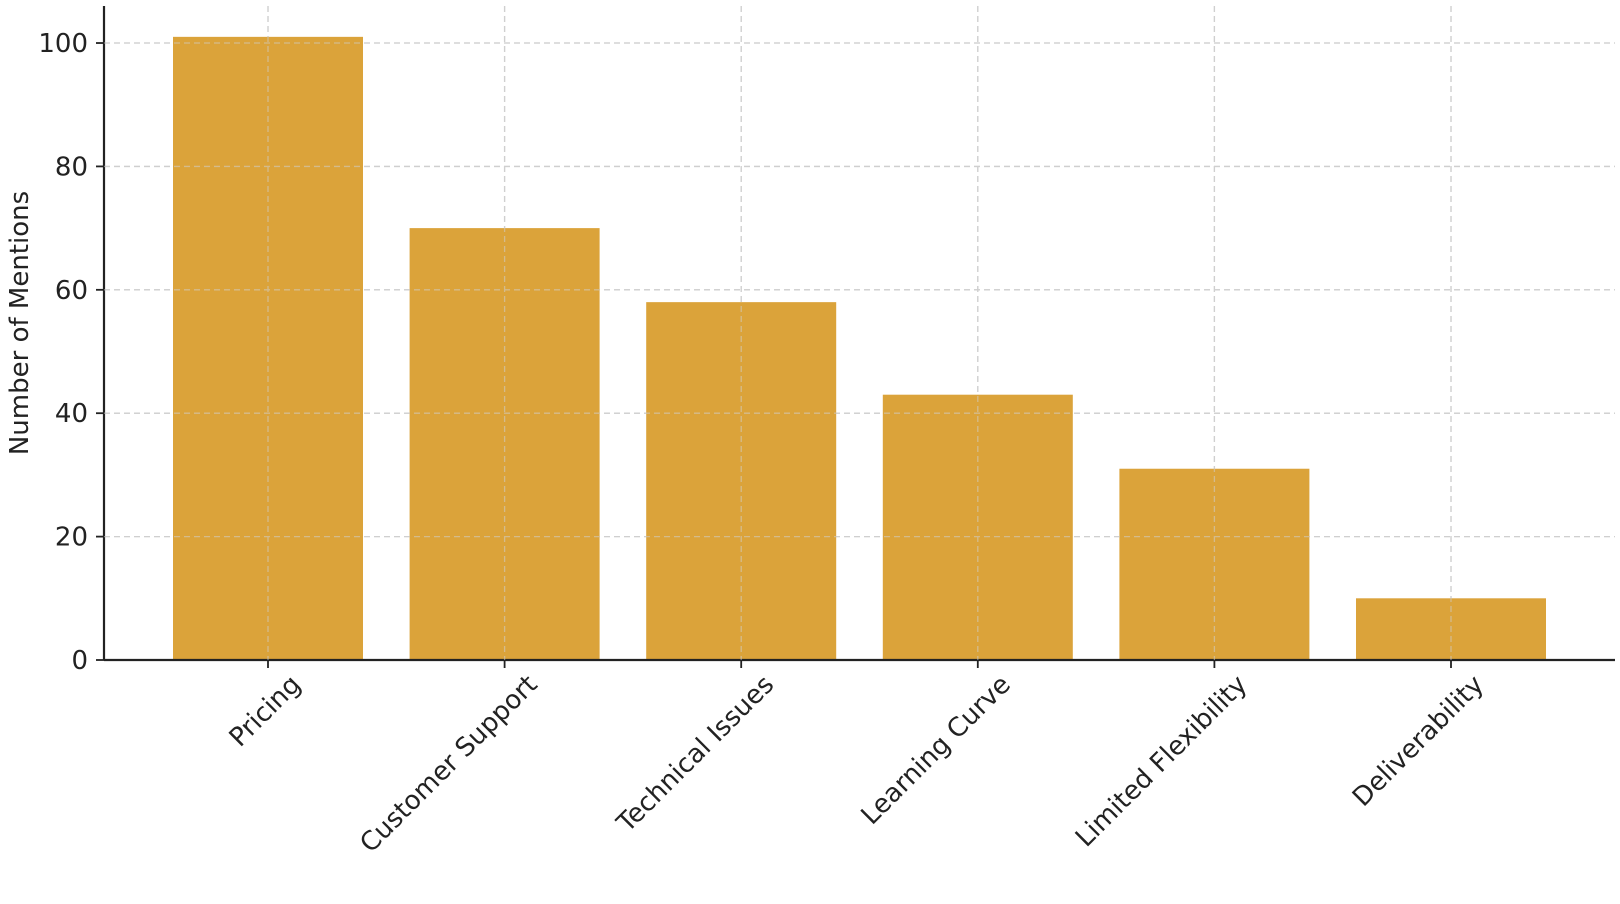 The image size is (1620, 904). I want to click on y-tick-label-0: 0, so click(79, 661).